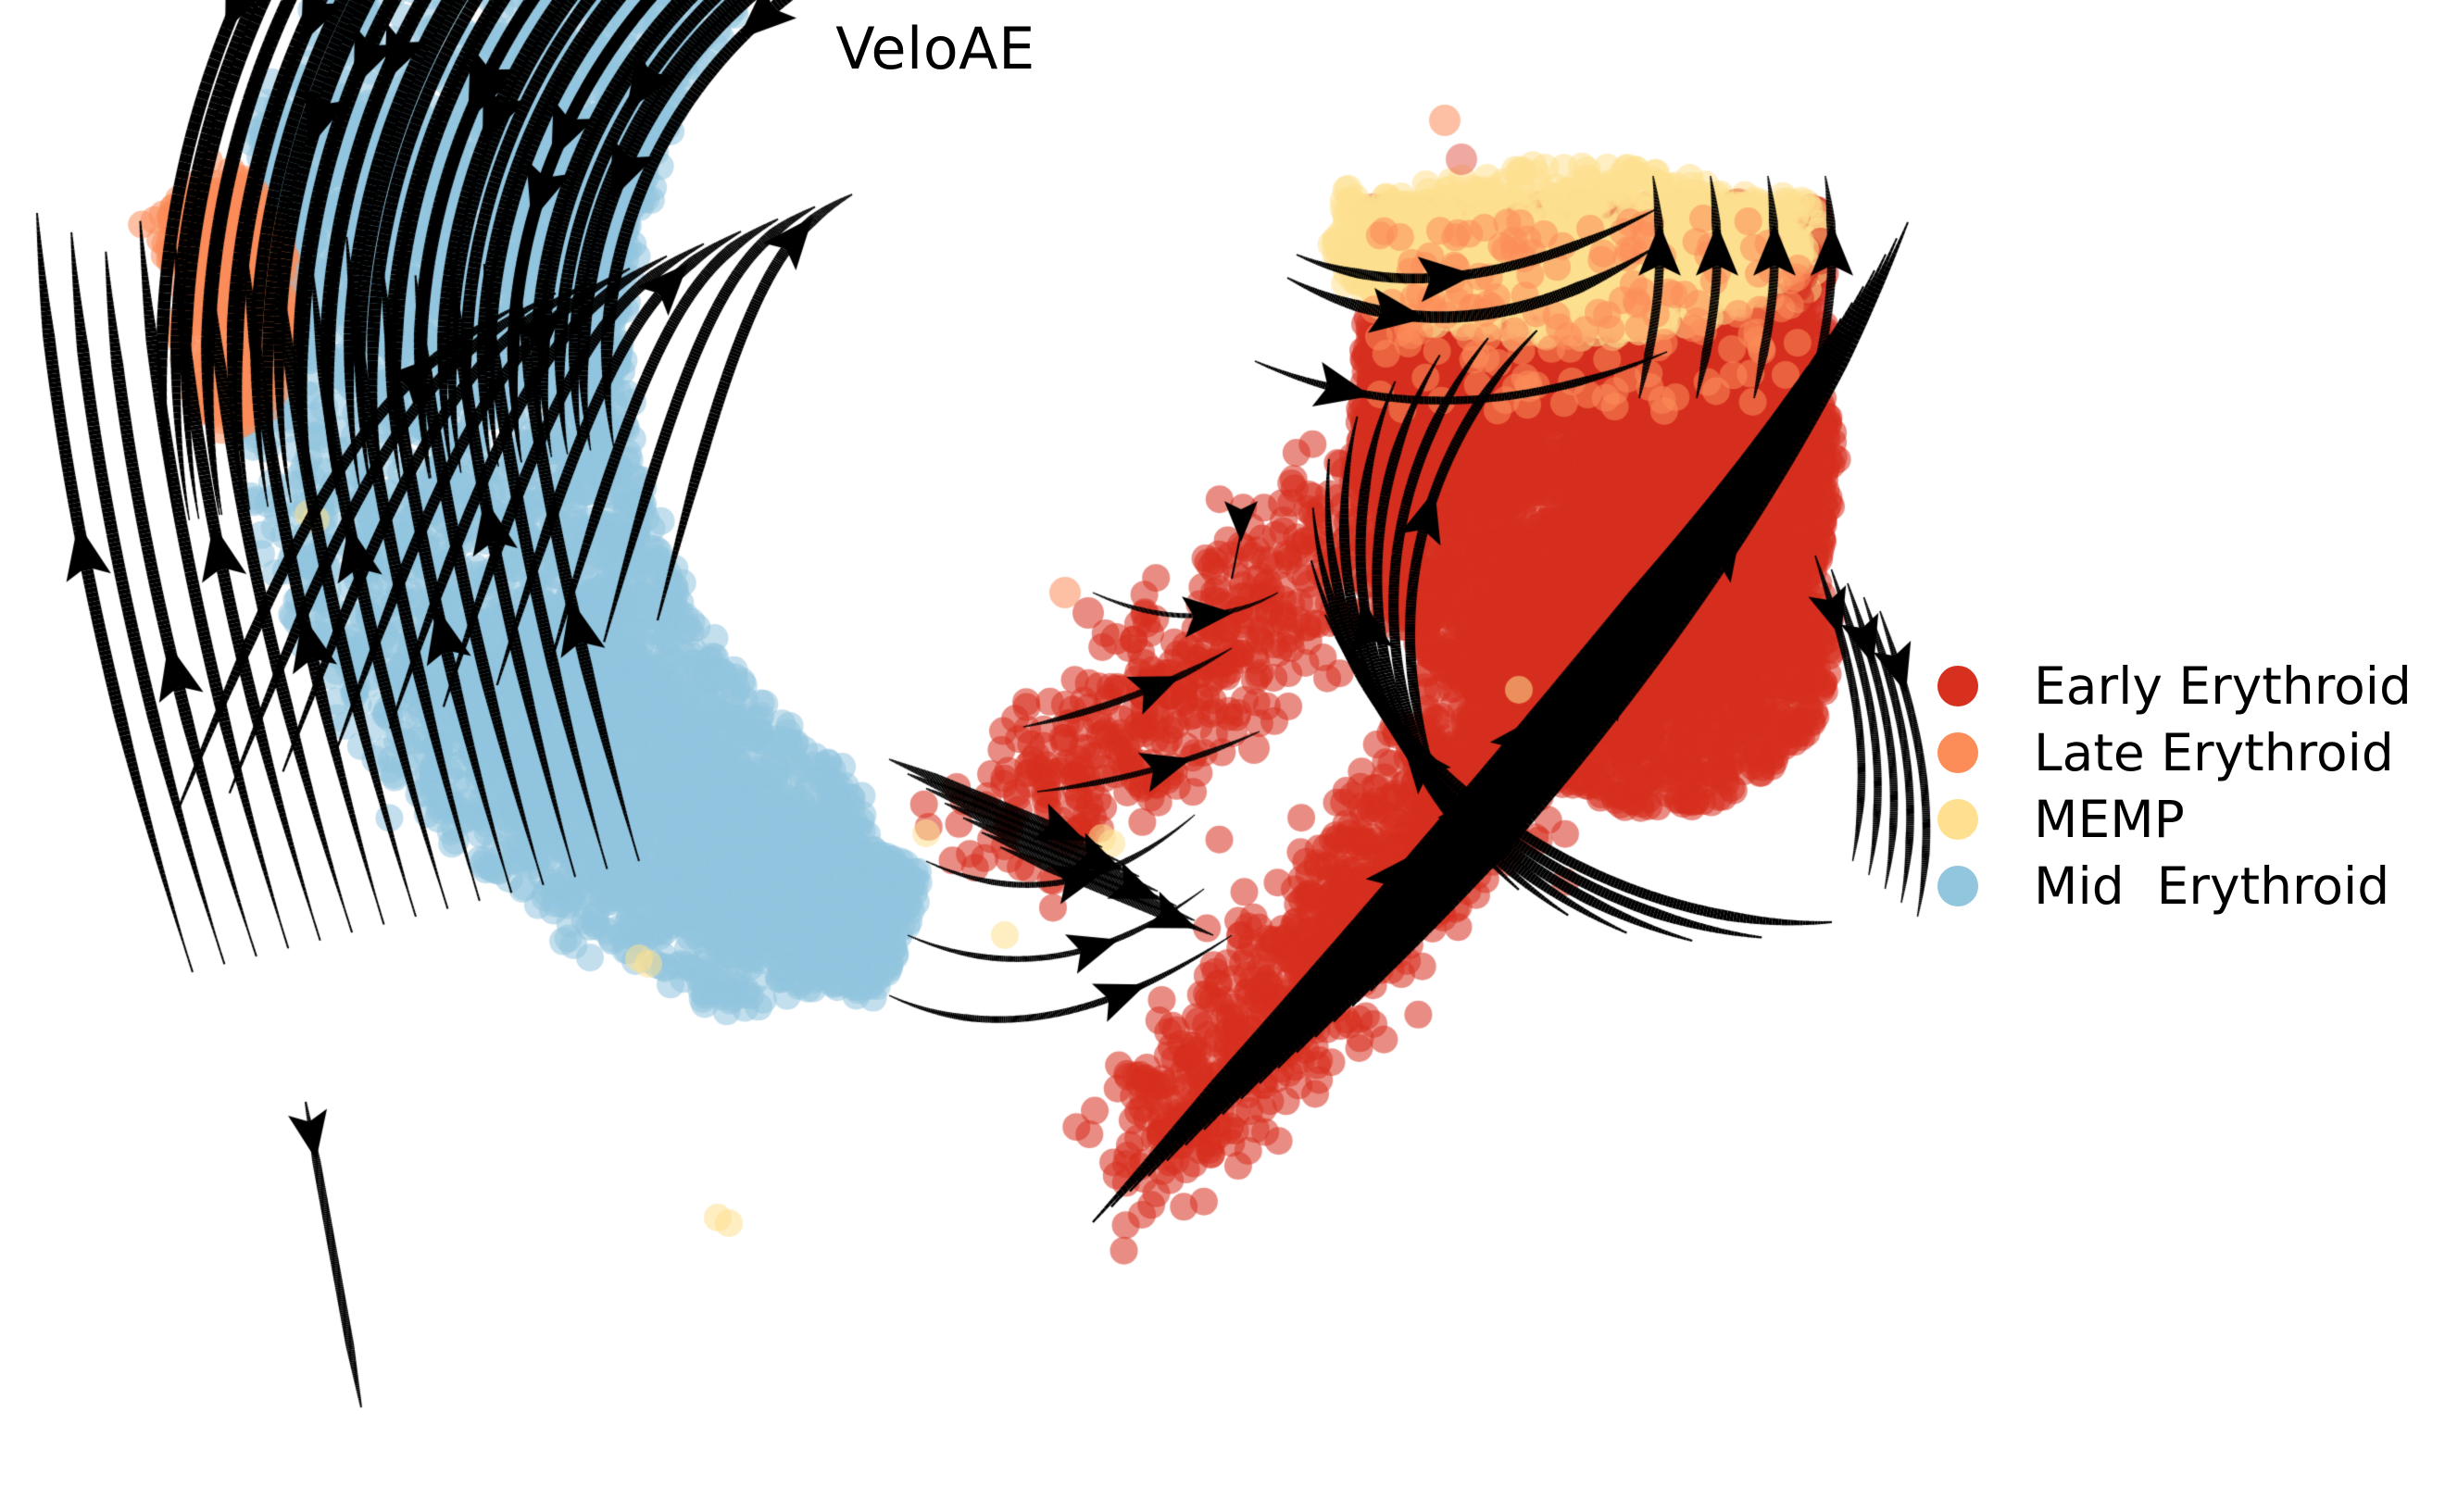 This screenshot has width=2445, height=1512. What do you see at coordinates (2187, 820) in the screenshot?
I see `legend-item-memp: MEMP` at bounding box center [2187, 820].